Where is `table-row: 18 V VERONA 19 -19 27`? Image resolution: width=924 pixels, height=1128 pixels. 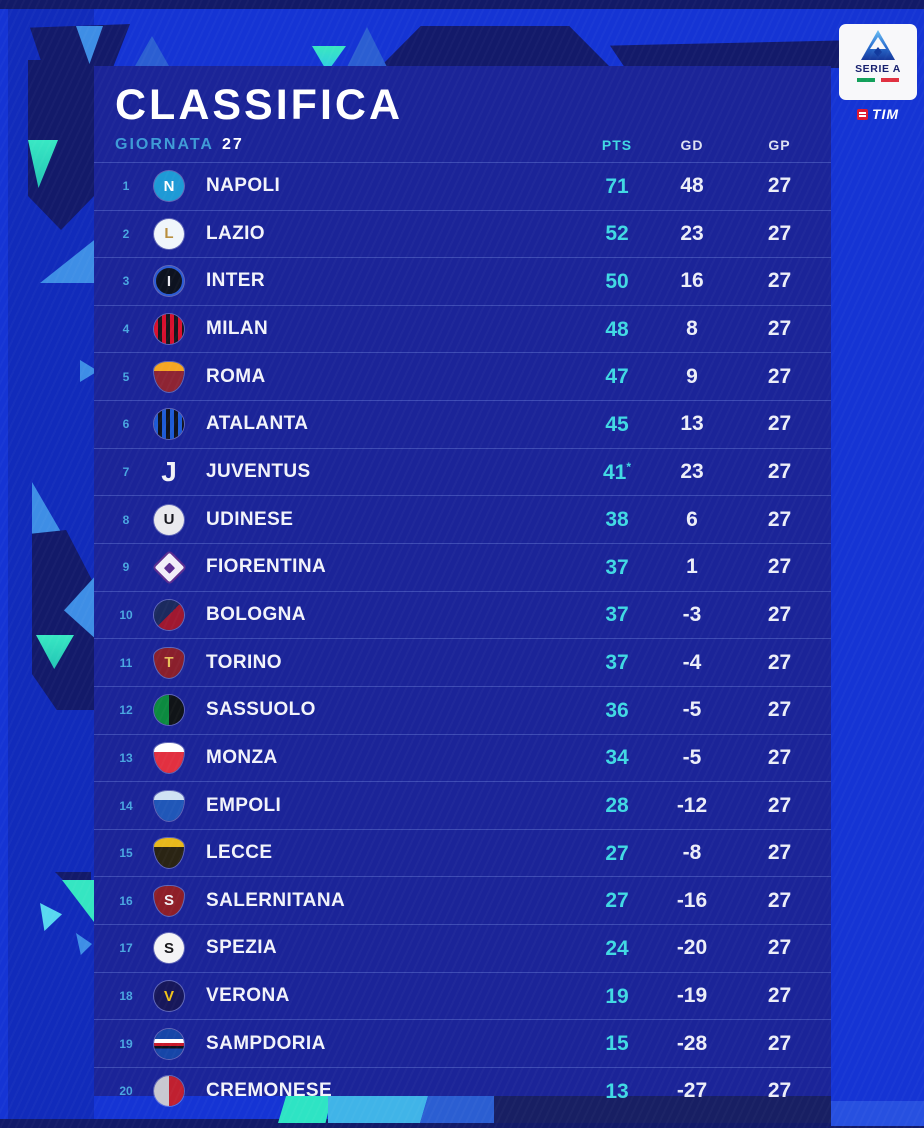 table-row: 18 V VERONA 19 -19 27 is located at coordinates (462, 995).